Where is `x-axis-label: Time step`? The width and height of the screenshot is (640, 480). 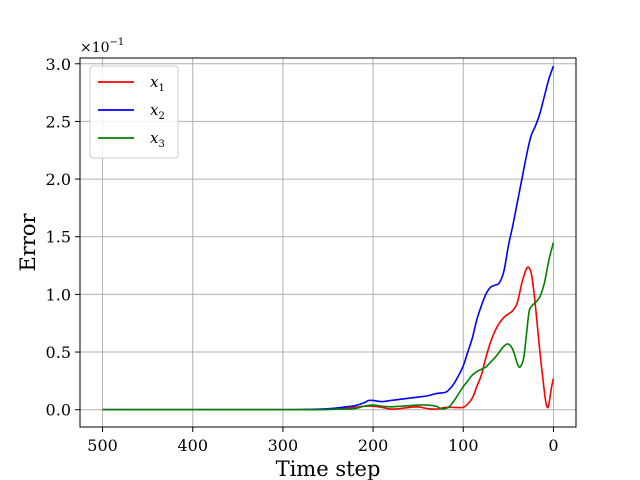 x-axis-label: Time step is located at coordinates (328, 468).